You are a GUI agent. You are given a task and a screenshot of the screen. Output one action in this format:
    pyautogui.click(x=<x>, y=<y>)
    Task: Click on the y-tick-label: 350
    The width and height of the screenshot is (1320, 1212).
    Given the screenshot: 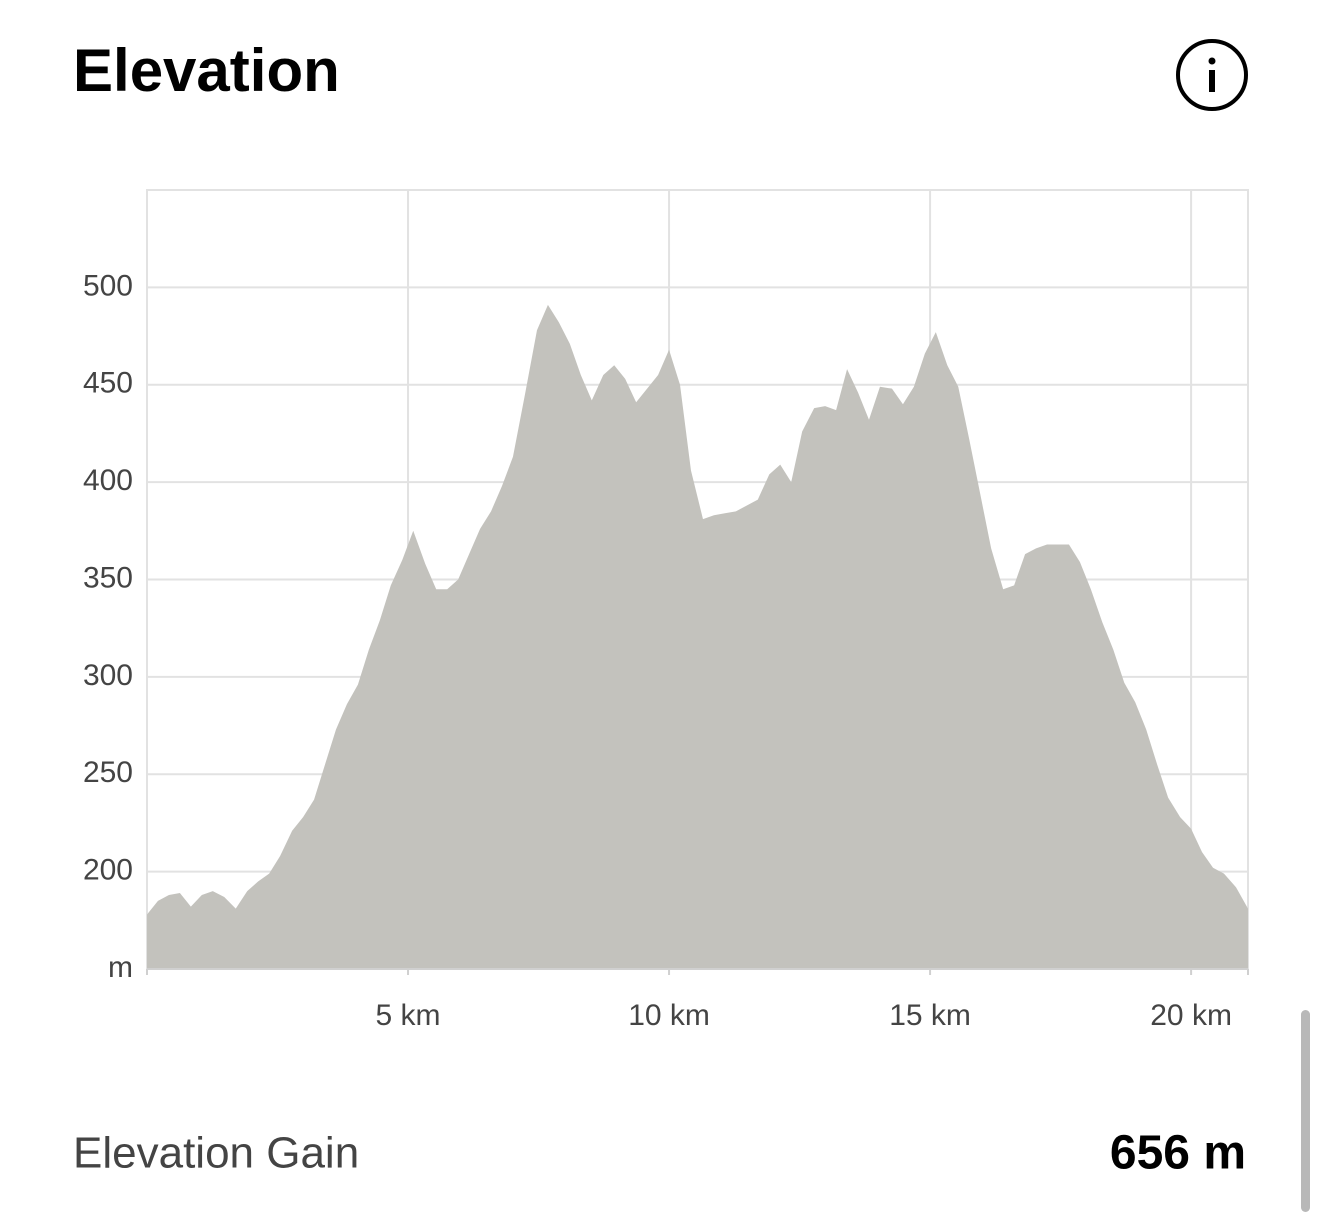 What is the action you would take?
    pyautogui.click(x=108, y=577)
    